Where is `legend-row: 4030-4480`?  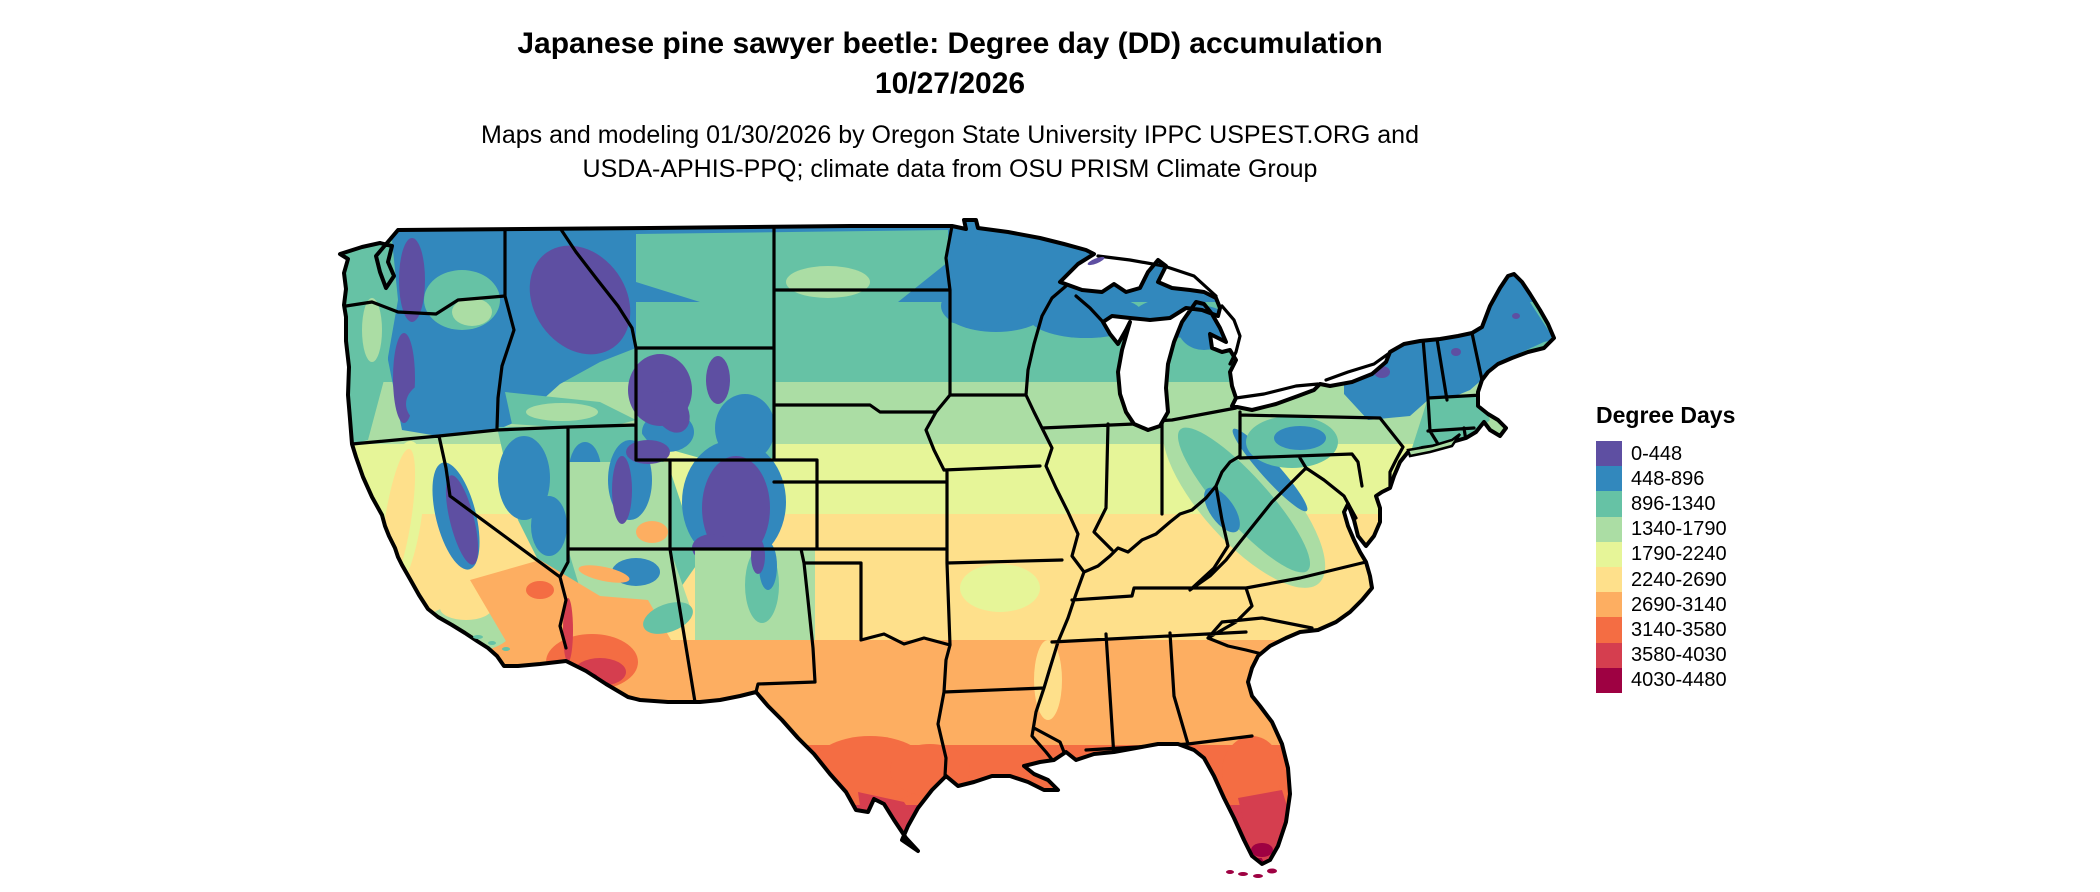 legend-row: 4030-4480 is located at coordinates (1665, 680).